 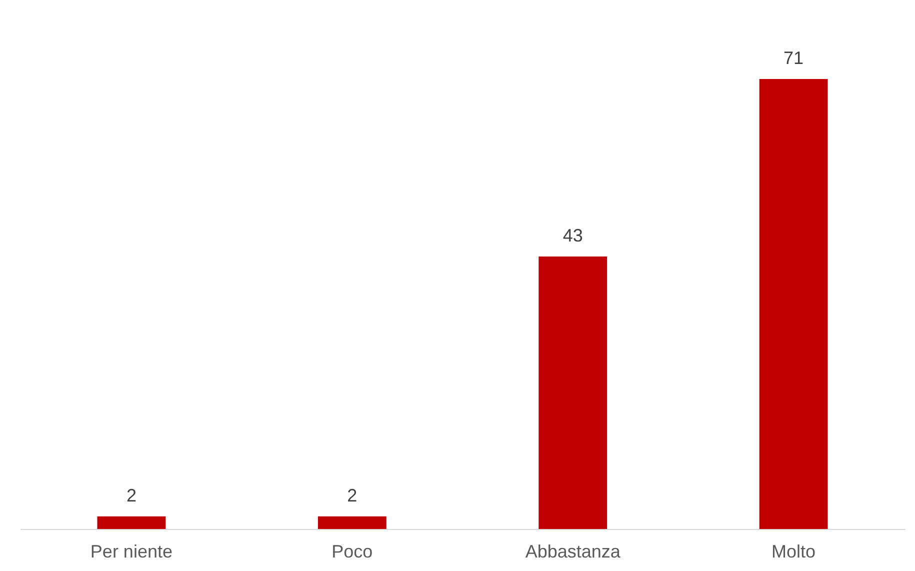 I want to click on x-tick-label: Abbastanza, so click(x=573, y=552).